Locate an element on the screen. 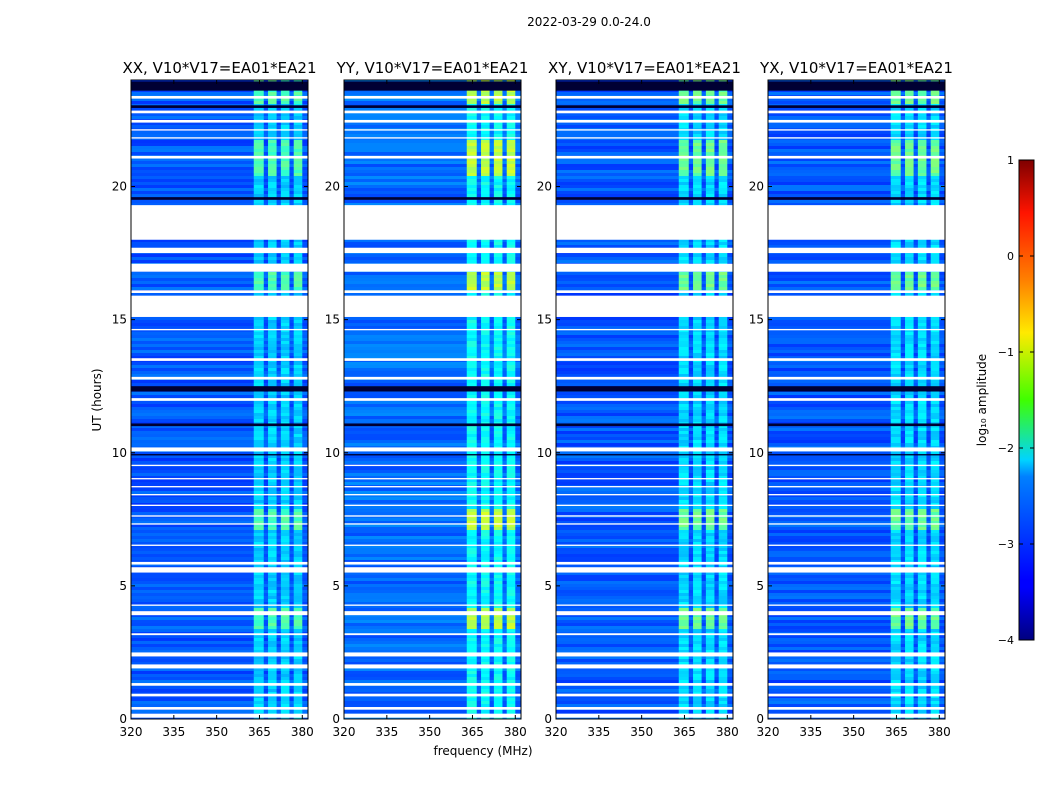  x-tick-label: 335 is located at coordinates (810, 732).